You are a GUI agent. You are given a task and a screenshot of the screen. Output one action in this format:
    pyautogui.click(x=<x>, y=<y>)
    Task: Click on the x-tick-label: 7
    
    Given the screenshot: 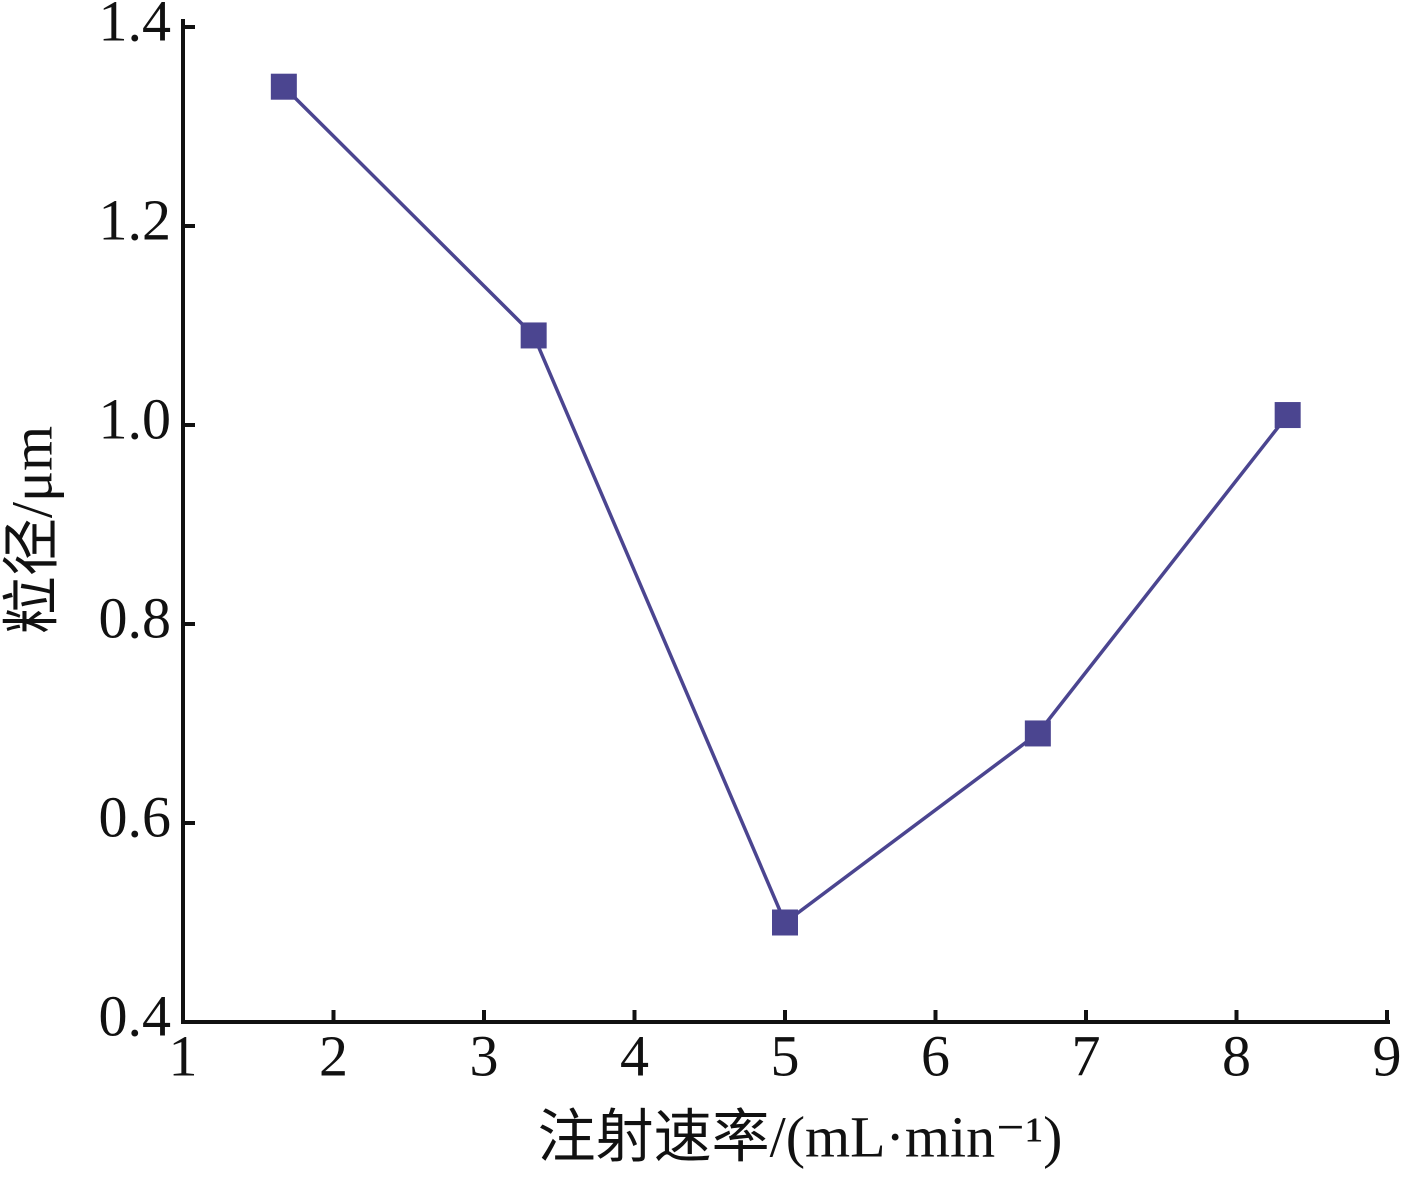 What is the action you would take?
    pyautogui.click(x=1086, y=1055)
    